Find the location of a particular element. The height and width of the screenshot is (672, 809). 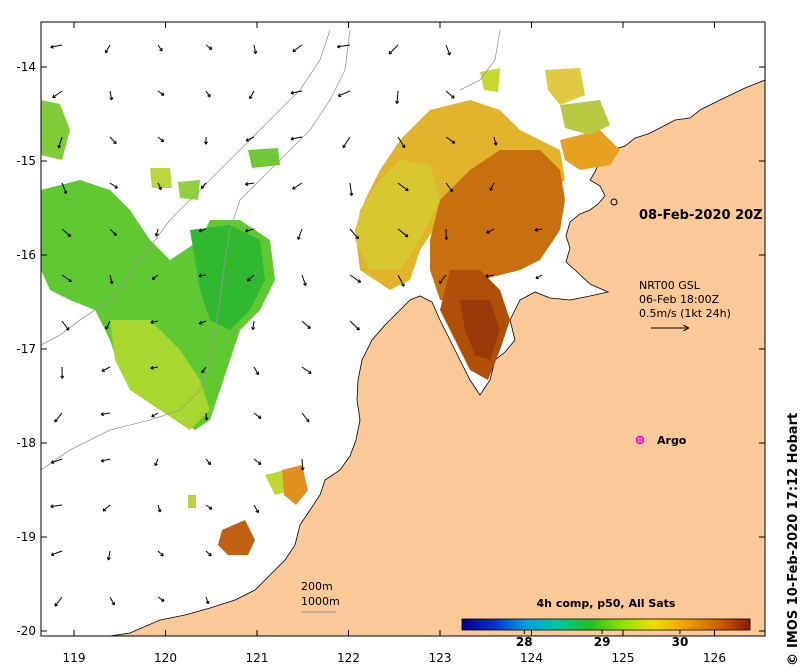

lon-tick-label: 120 is located at coordinates (165, 658).